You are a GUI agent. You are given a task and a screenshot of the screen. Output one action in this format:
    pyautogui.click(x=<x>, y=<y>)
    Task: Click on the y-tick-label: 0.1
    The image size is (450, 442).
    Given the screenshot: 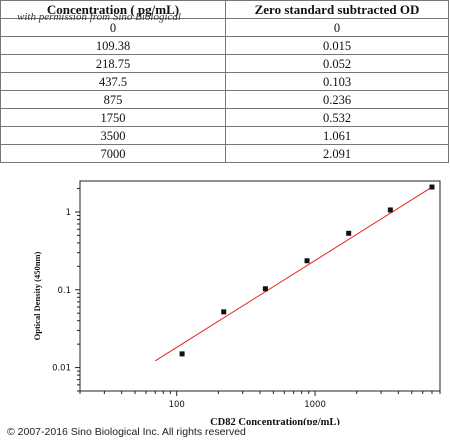 What is the action you would take?
    pyautogui.click(x=64, y=291)
    